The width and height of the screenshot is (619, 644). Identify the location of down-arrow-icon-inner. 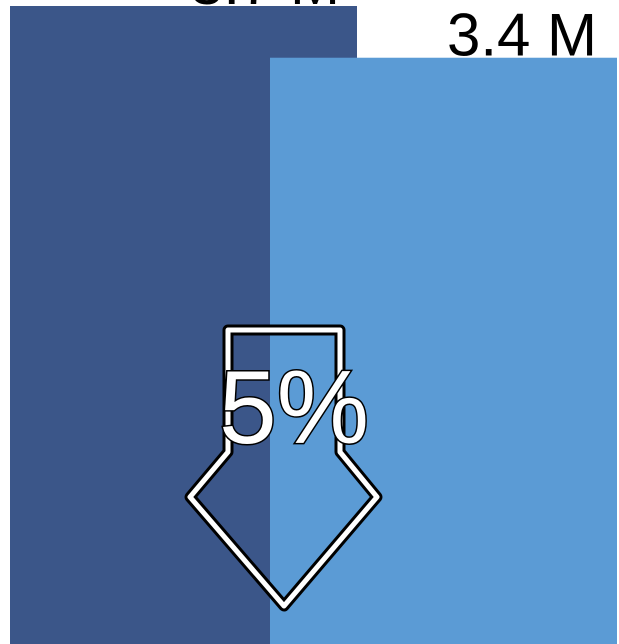
(283, 468).